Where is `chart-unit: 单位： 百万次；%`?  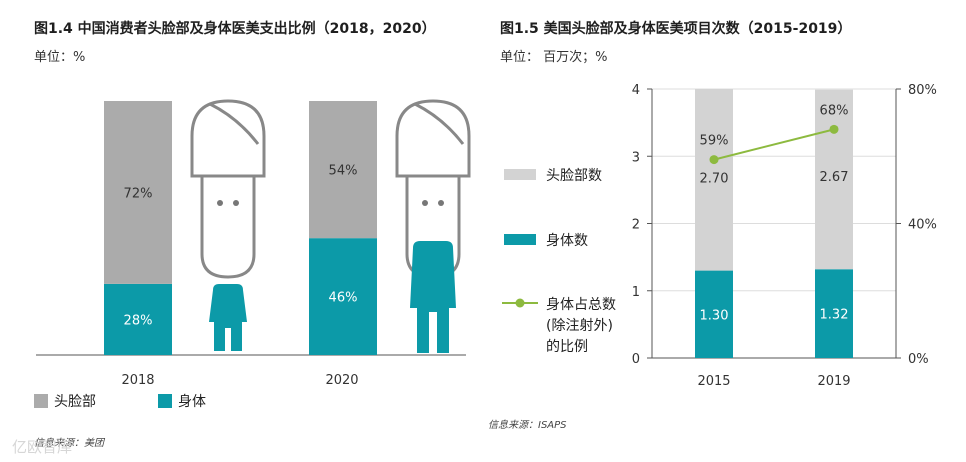
chart-unit: 单位： 百万次；% is located at coordinates (554, 57).